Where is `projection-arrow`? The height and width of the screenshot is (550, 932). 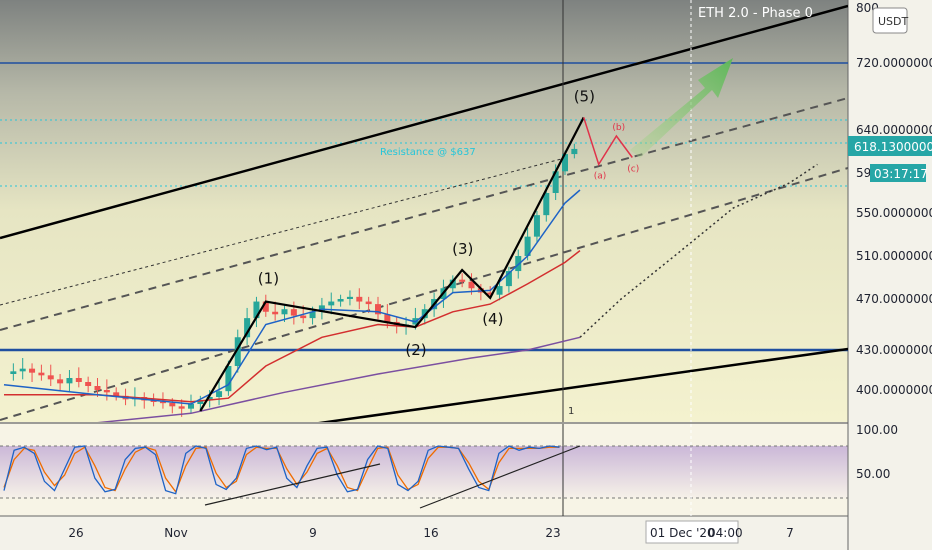
projection-arrow is located at coordinates (681, 108).